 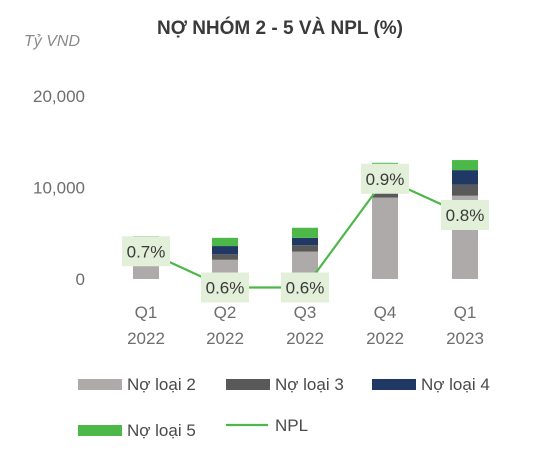 What do you see at coordinates (291, 425) in the screenshot?
I see `legend-label: NPL` at bounding box center [291, 425].